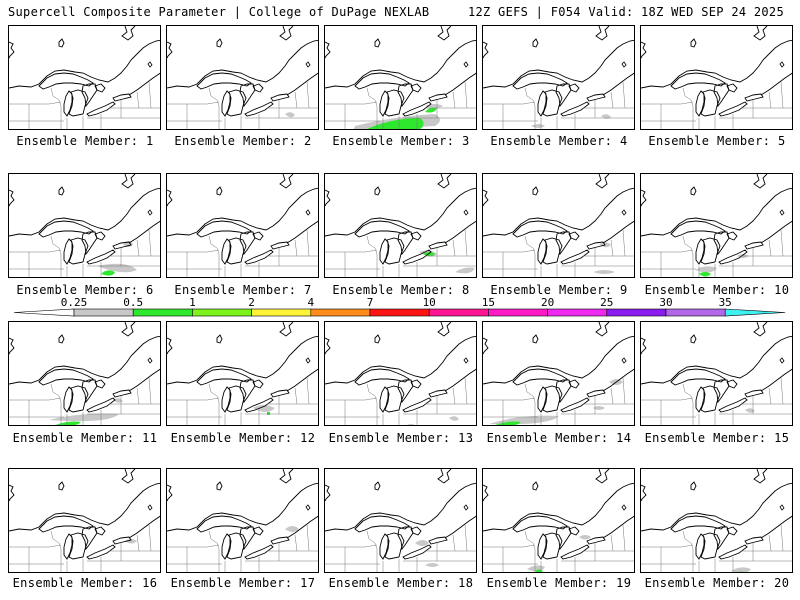 The height and width of the screenshot is (600, 800). Describe the element at coordinates (488, 302) in the screenshot. I see `colorbar-tick-label: 15` at that location.